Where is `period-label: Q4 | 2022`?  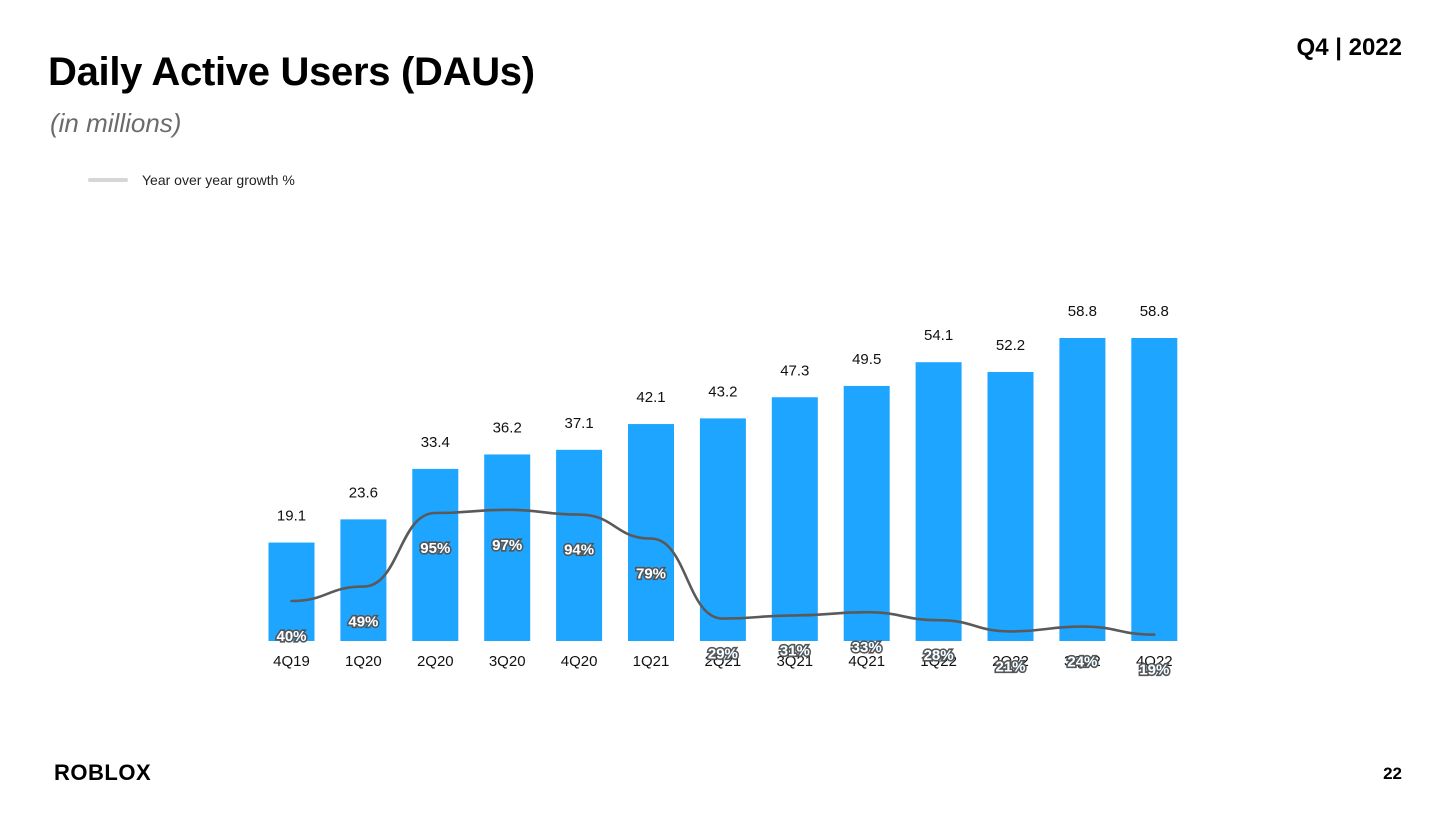 period-label: Q4 | 2022 is located at coordinates (1349, 47).